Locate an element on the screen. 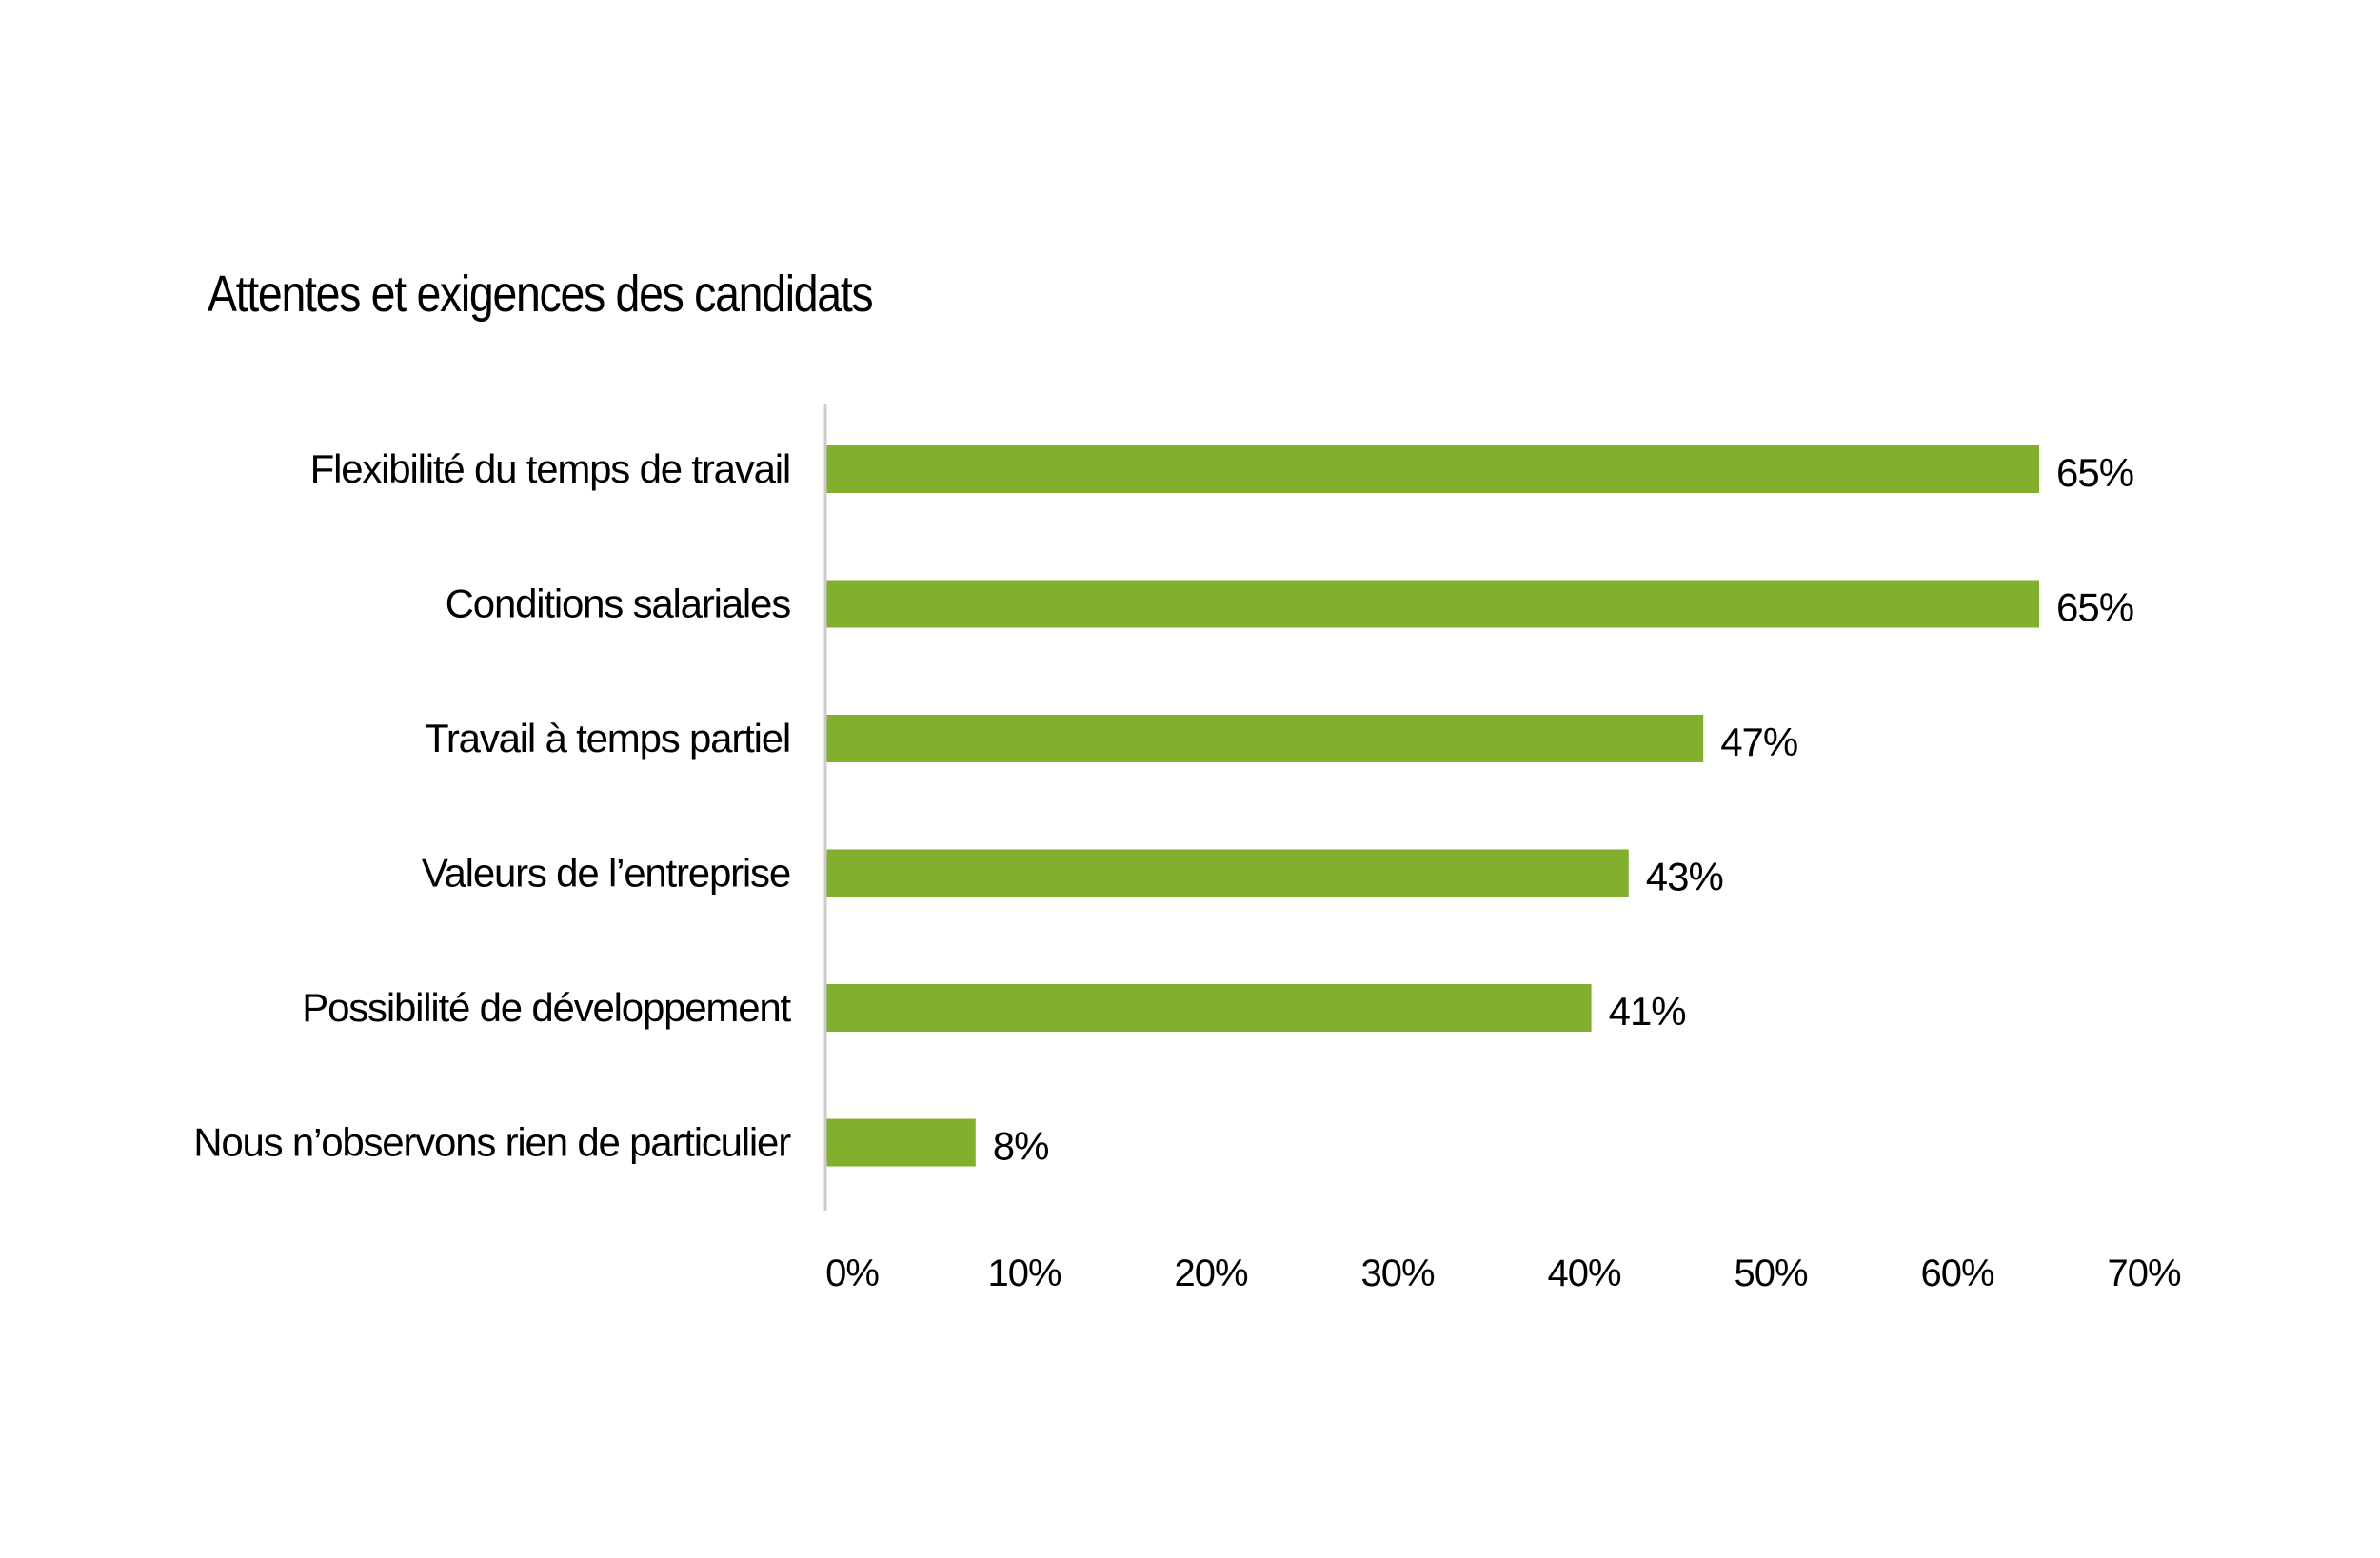 Image resolution: width=2380 pixels, height=1558 pixels. x-tick-label: 50% is located at coordinates (1770, 1273).